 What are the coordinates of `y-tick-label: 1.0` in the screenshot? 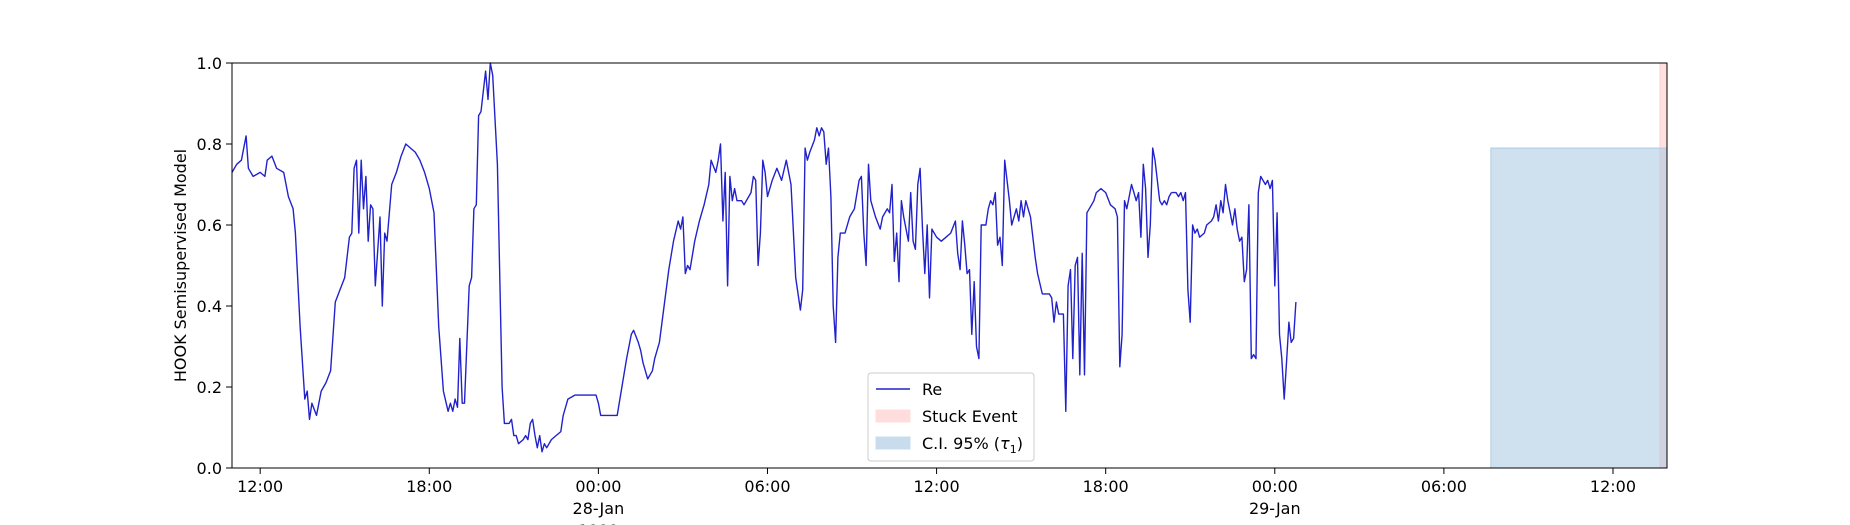 It's located at (209, 63).